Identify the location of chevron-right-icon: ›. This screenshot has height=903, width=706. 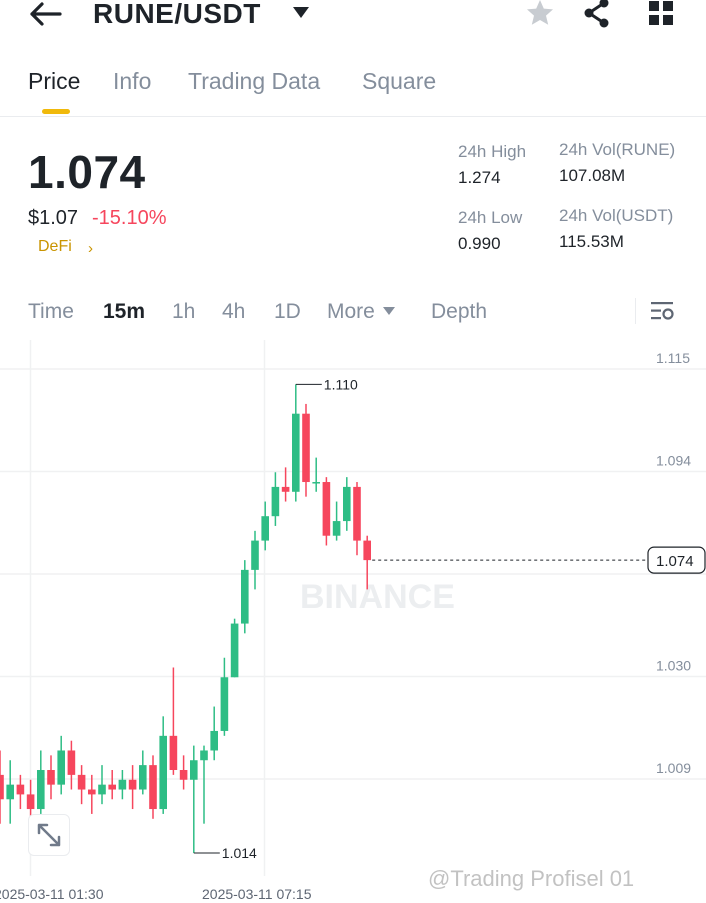
(90, 248).